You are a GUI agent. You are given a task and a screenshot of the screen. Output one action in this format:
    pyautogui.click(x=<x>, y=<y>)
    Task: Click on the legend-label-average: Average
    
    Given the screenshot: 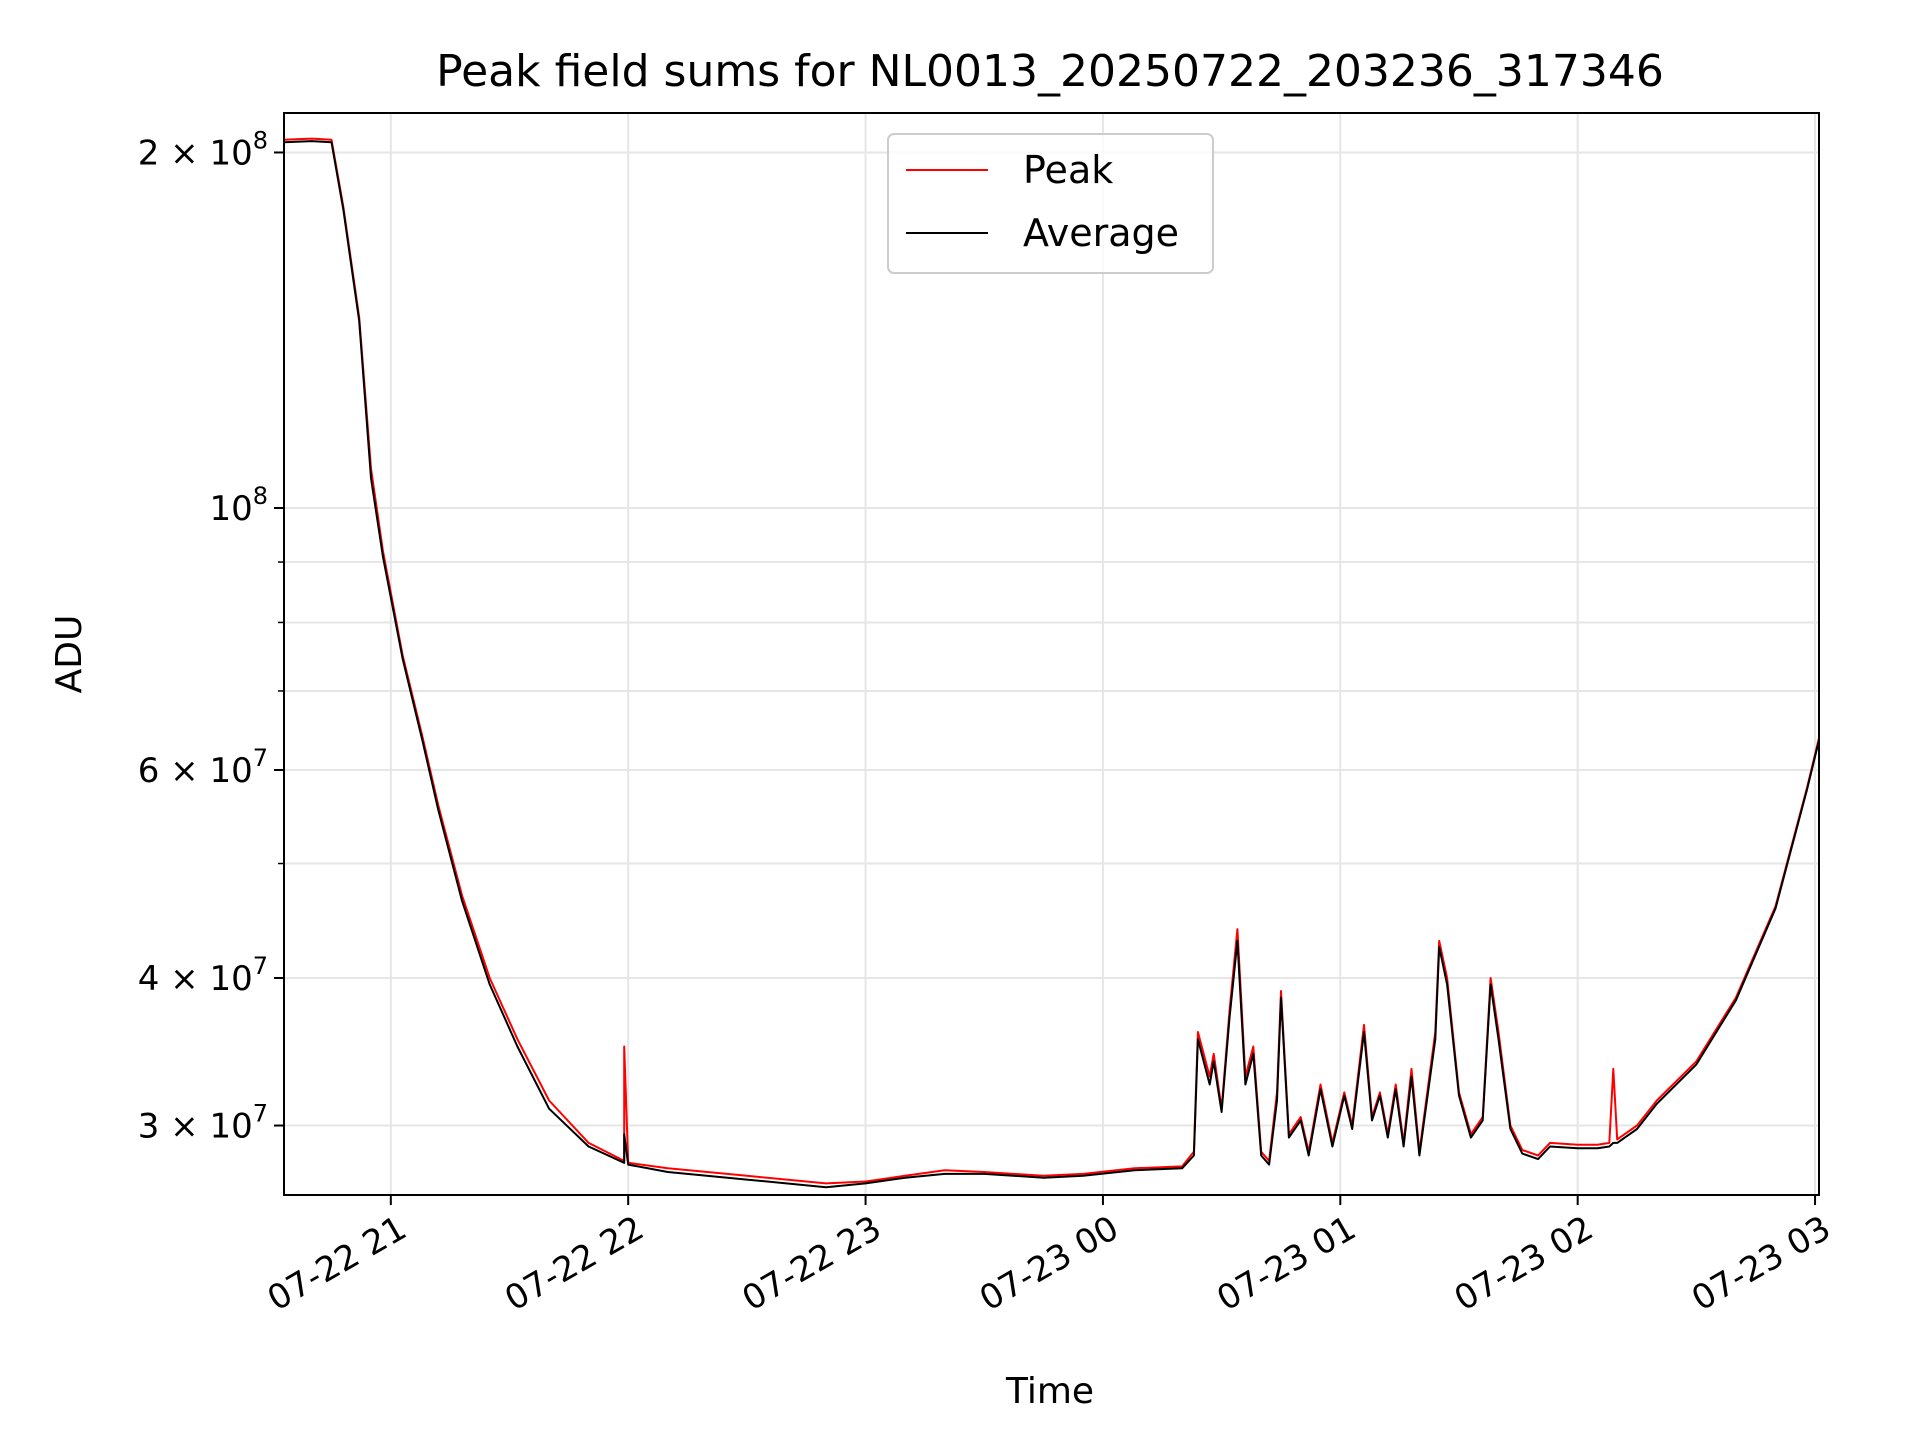 What is the action you would take?
    pyautogui.click(x=1101, y=233)
    